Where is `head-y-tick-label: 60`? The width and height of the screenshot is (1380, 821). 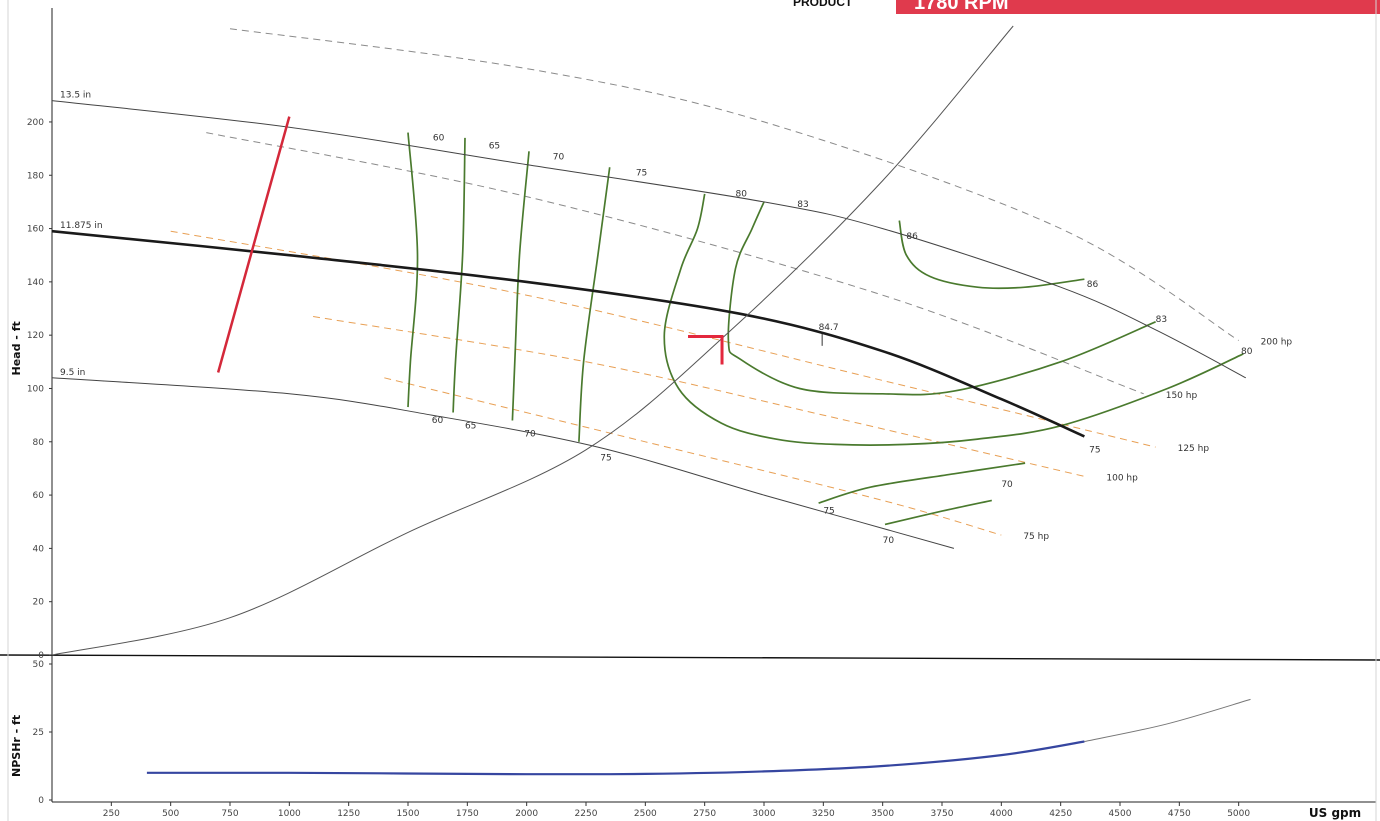
head-y-tick-label: 60 is located at coordinates (39, 496).